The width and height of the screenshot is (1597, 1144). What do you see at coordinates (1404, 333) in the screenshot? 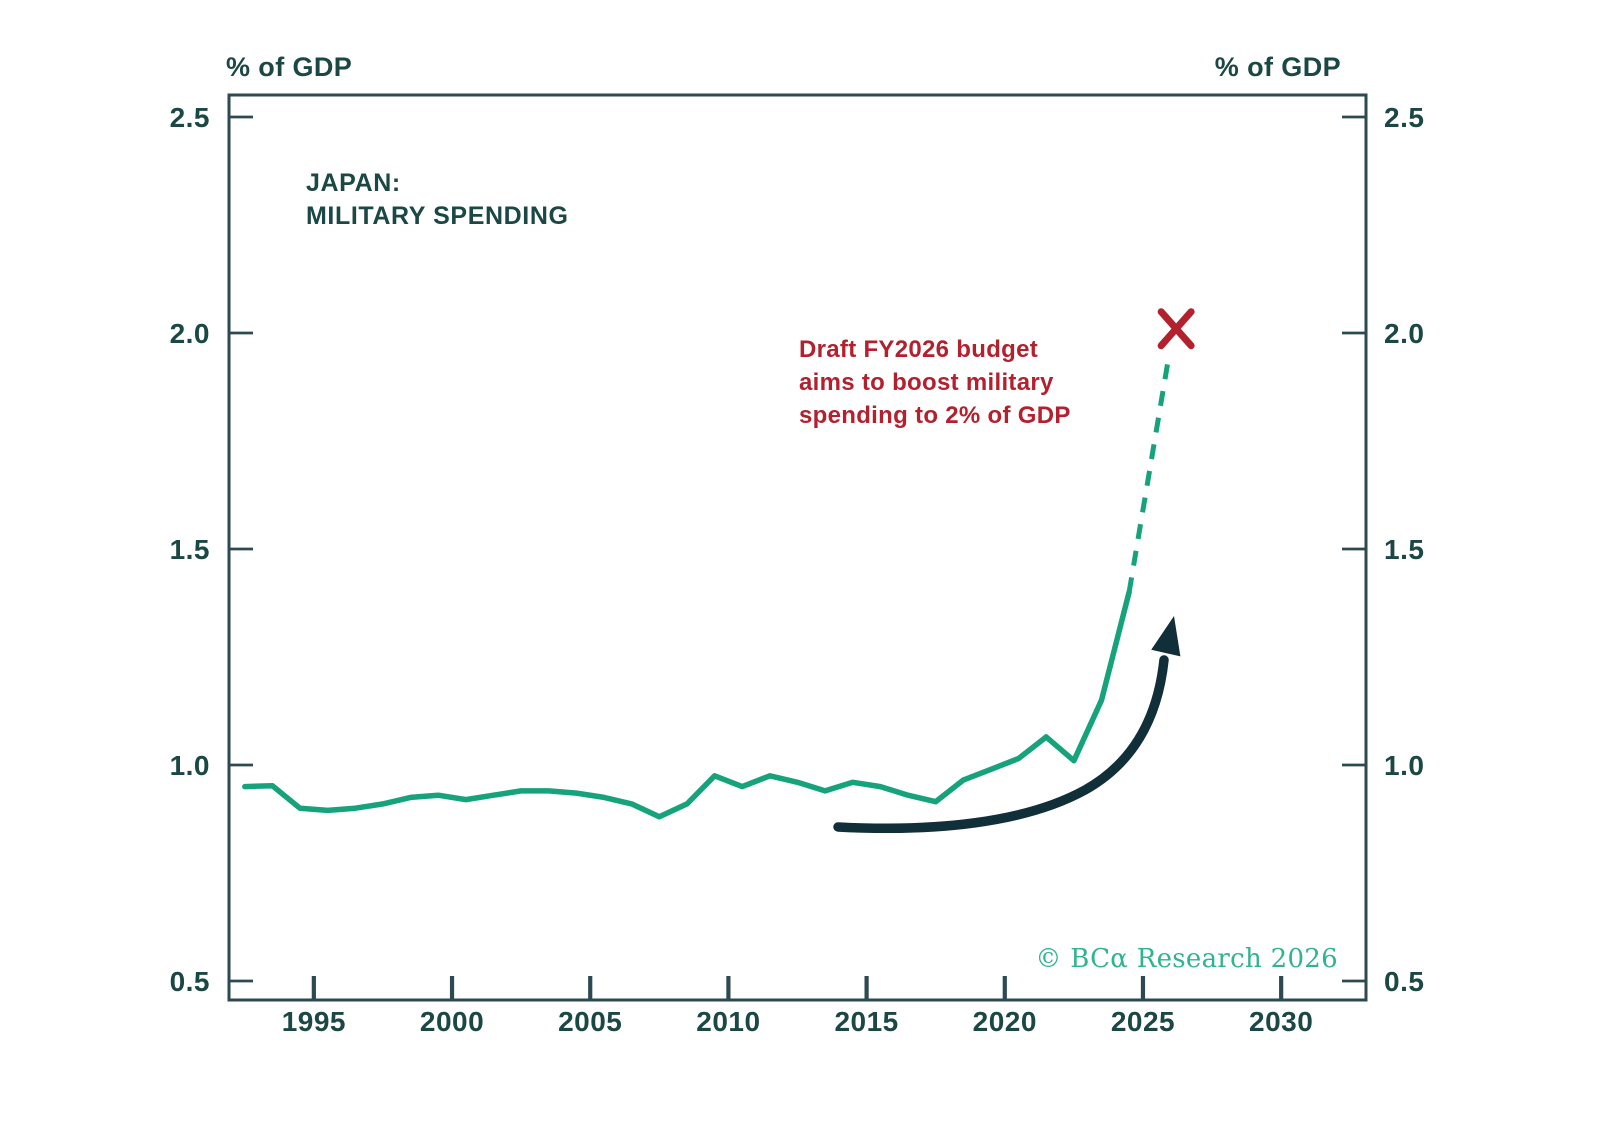
I see `y-tick-label-right: 2.0` at bounding box center [1404, 333].